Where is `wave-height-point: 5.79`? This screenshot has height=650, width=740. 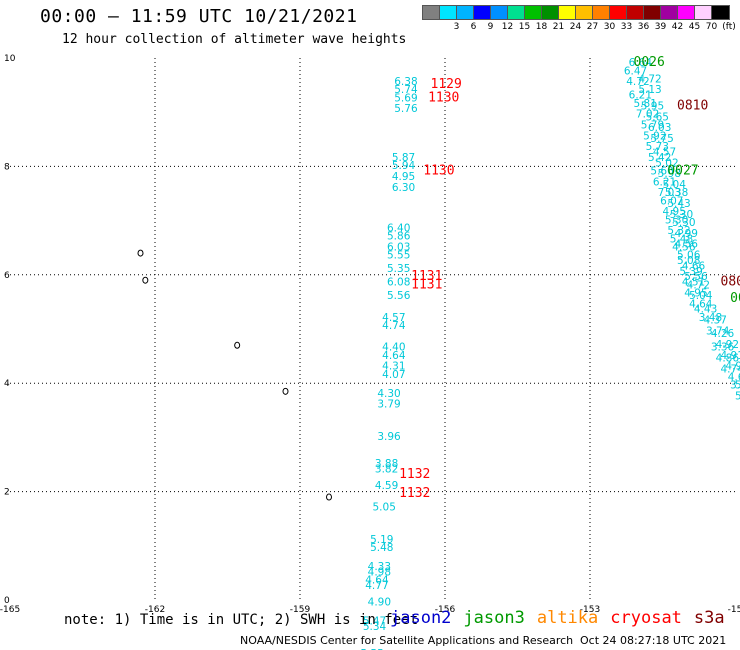 wave-height-point: 5.79 is located at coordinates (652, 125).